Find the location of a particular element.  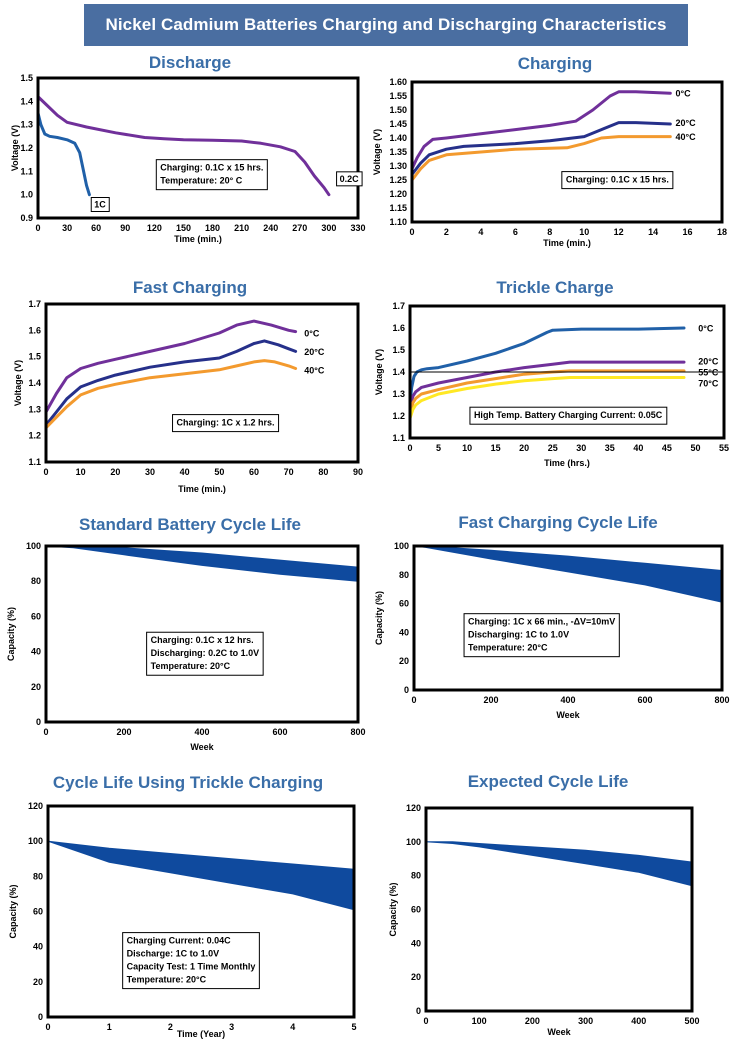

x-tick-label: 14 is located at coordinates (653, 232).